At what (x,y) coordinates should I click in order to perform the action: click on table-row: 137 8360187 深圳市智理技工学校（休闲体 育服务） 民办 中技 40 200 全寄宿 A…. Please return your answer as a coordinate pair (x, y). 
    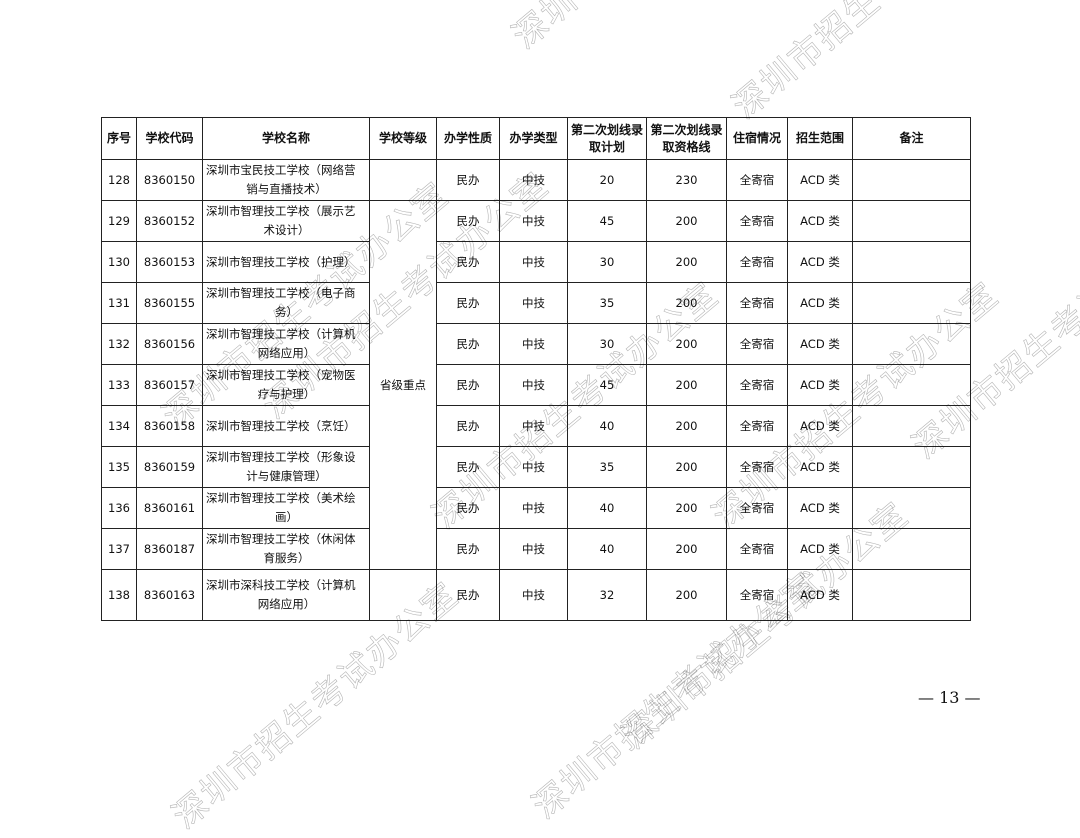
    Looking at the image, I should click on (536, 549).